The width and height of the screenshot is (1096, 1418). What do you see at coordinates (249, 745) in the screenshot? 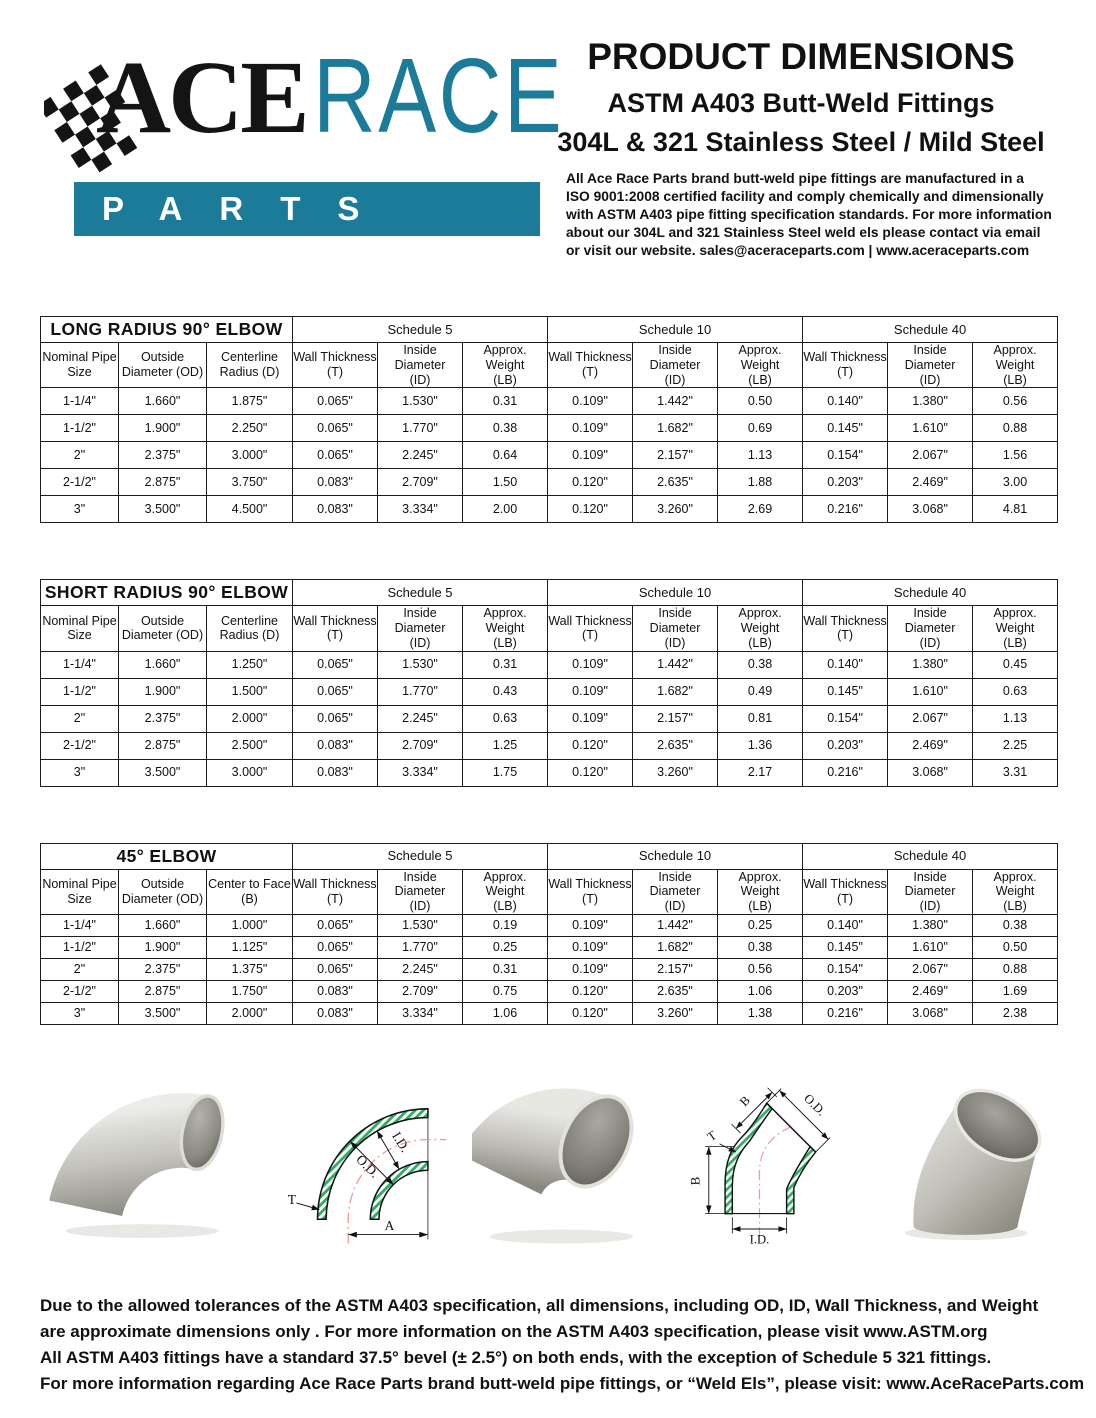
I see `table-cell: 2.500"` at bounding box center [249, 745].